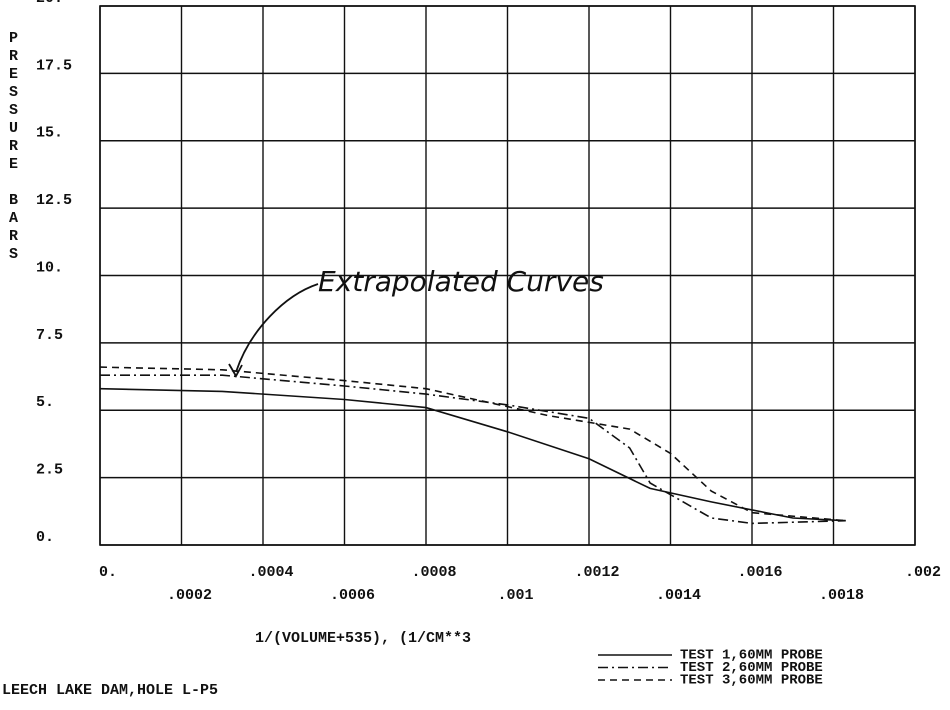 The image size is (950, 710). What do you see at coordinates (49, 133) in the screenshot?
I see `y-tick-label: 15.` at bounding box center [49, 133].